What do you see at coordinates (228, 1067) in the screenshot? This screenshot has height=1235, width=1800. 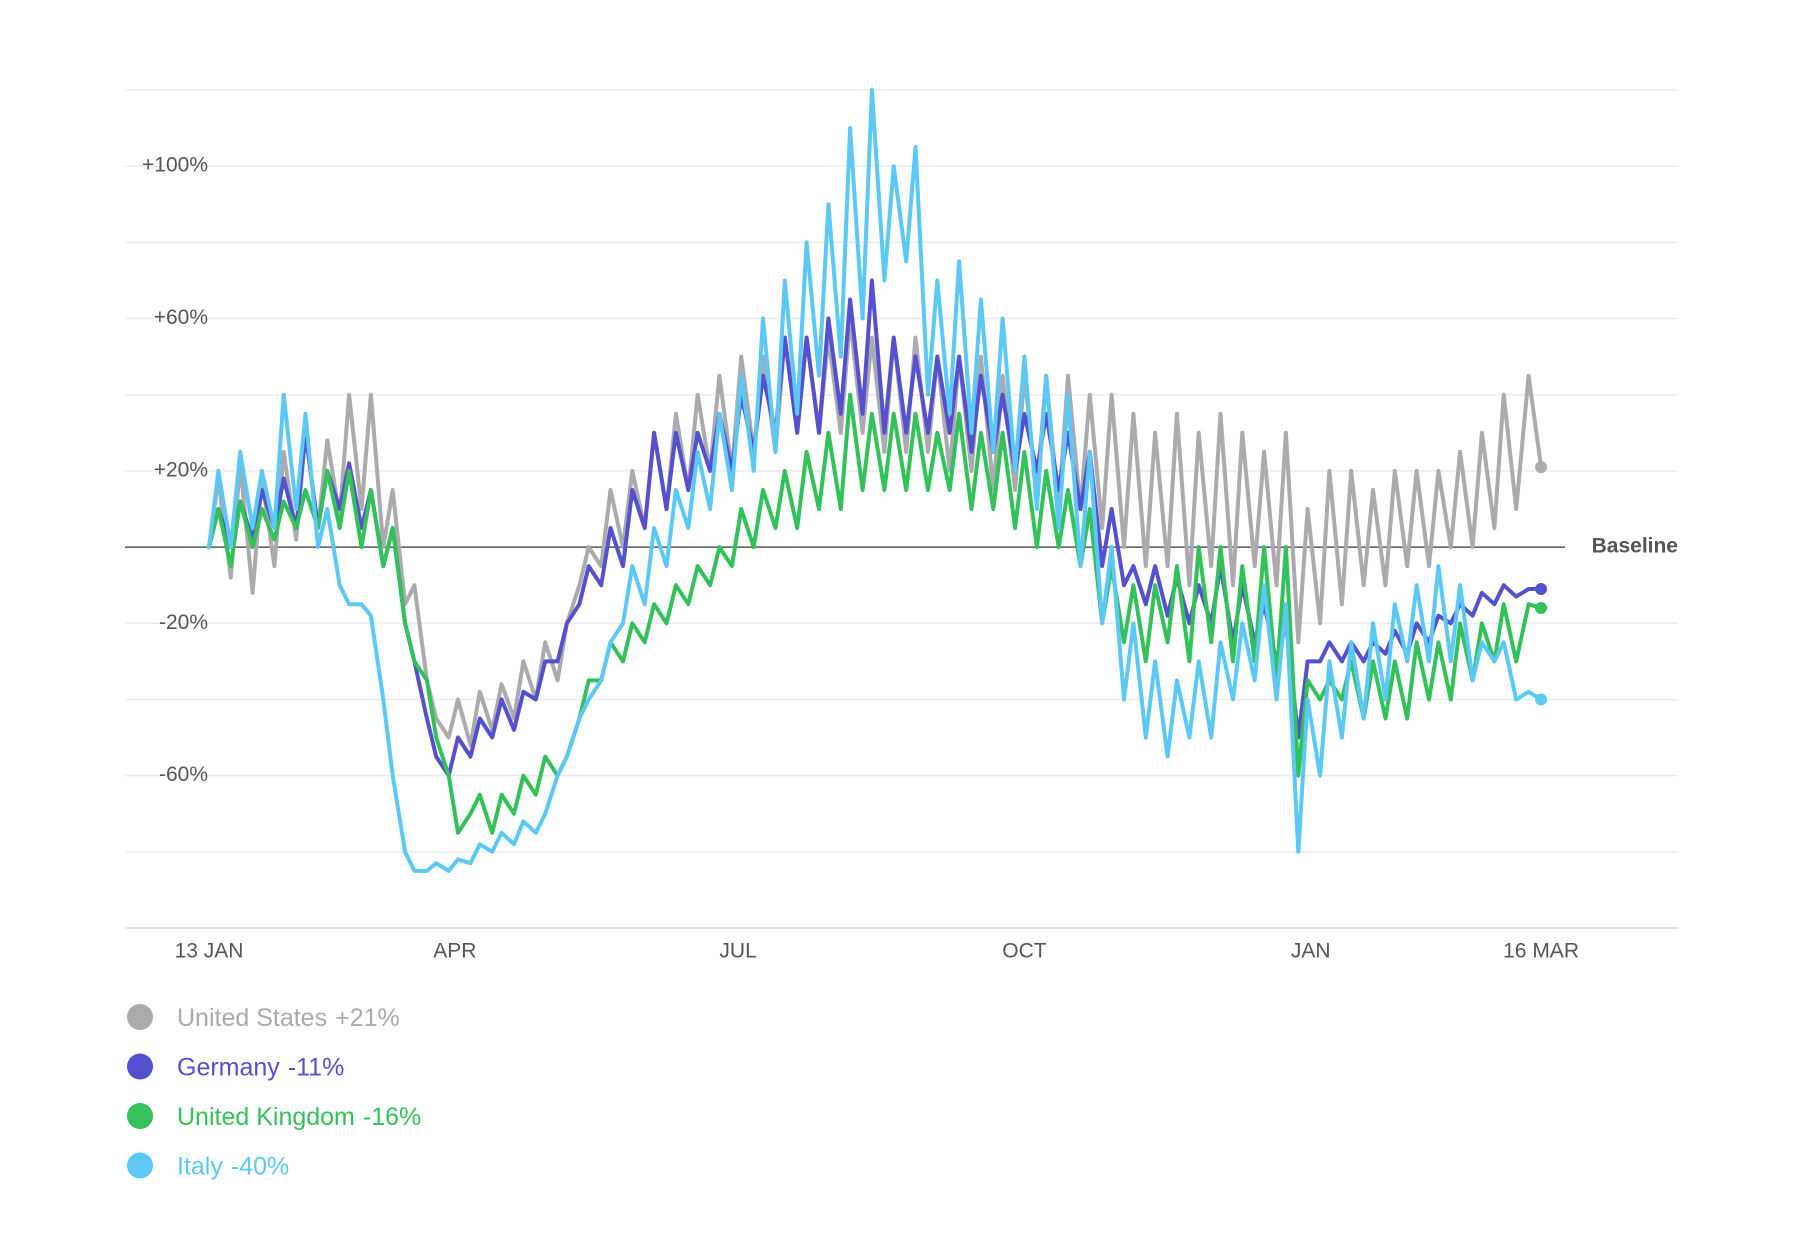 I see `legend-name: Germany` at bounding box center [228, 1067].